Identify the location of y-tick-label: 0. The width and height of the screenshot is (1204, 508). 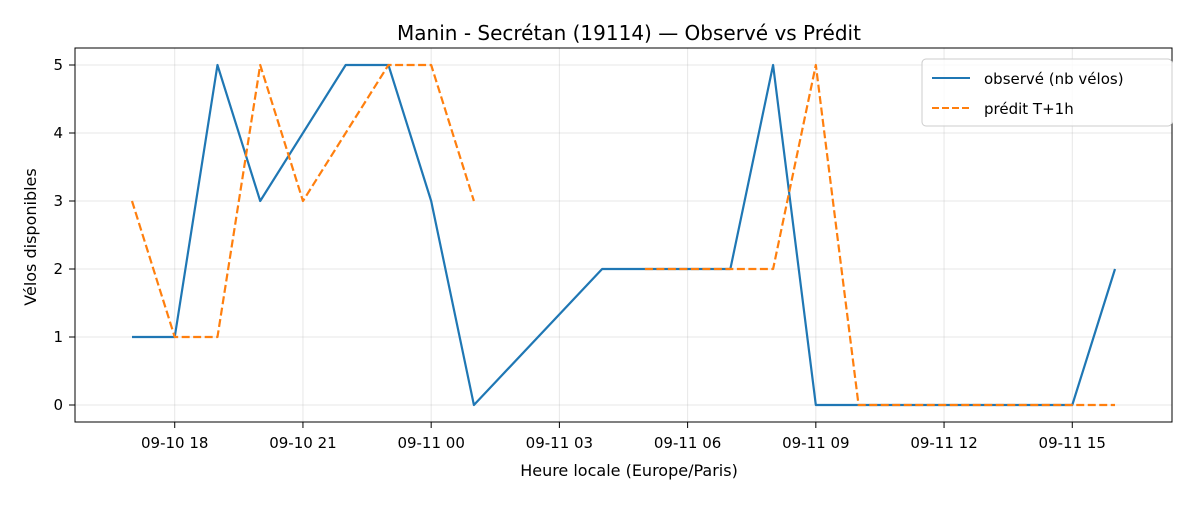
(58, 405).